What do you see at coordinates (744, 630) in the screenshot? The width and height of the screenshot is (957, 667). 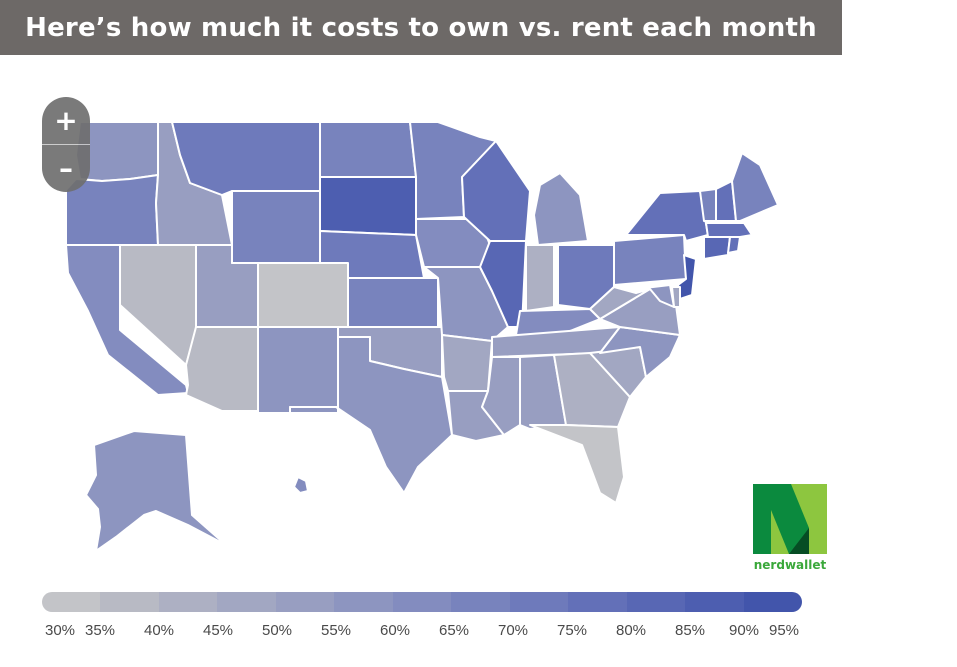 I see `legend-label: 90%` at bounding box center [744, 630].